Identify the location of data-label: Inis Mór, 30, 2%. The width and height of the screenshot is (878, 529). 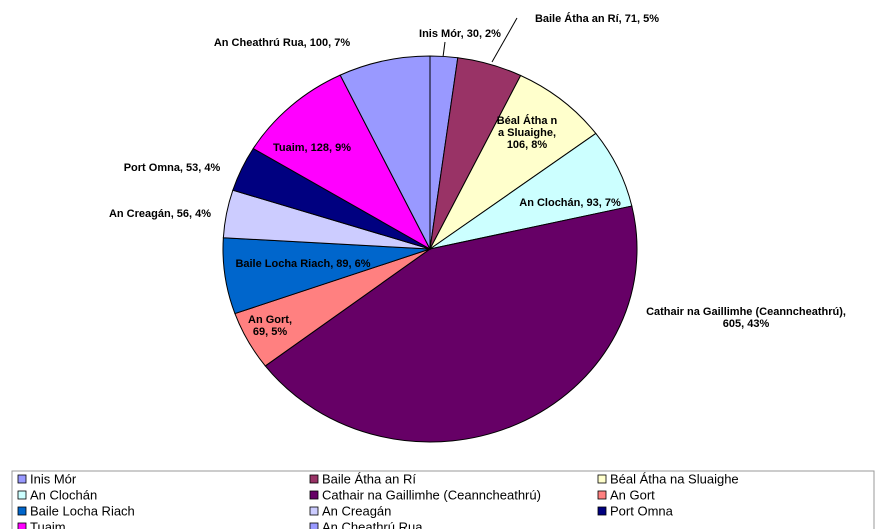
(460, 34).